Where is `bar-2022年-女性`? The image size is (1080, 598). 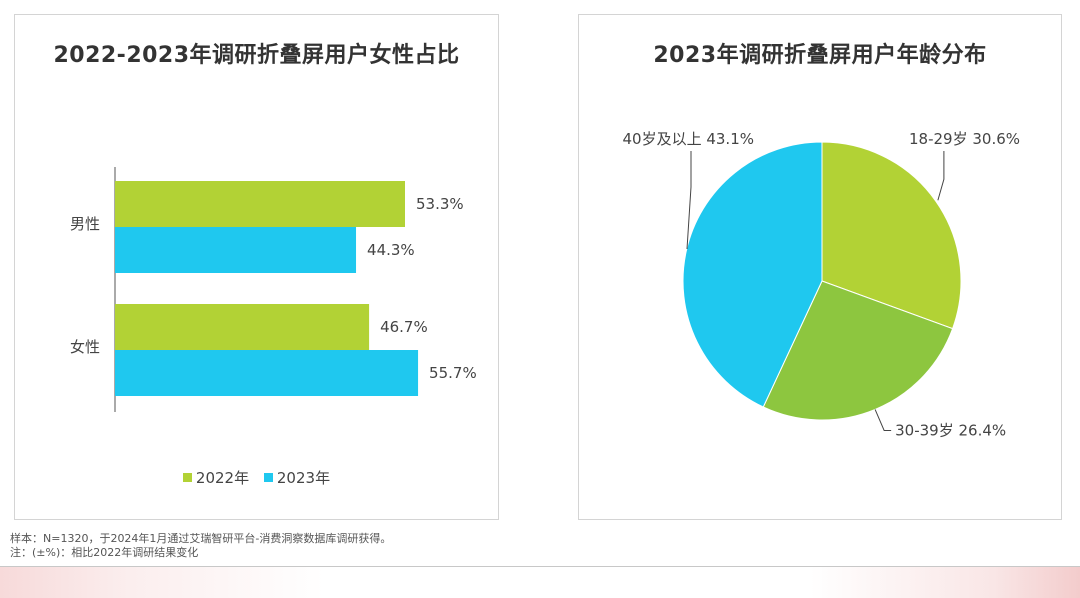 bar-2022年-女性 is located at coordinates (242, 327).